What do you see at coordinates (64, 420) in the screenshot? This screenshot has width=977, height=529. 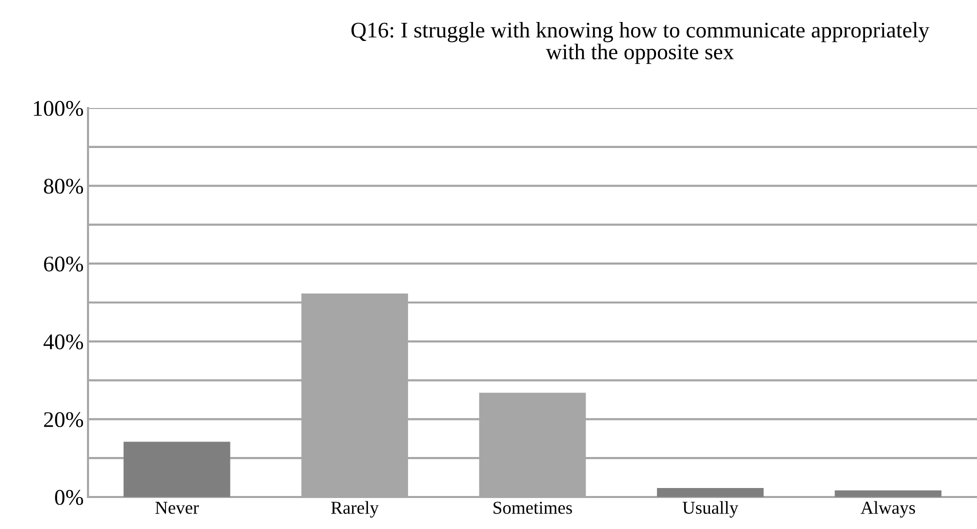 I see `y-tick-label: 20%` at bounding box center [64, 420].